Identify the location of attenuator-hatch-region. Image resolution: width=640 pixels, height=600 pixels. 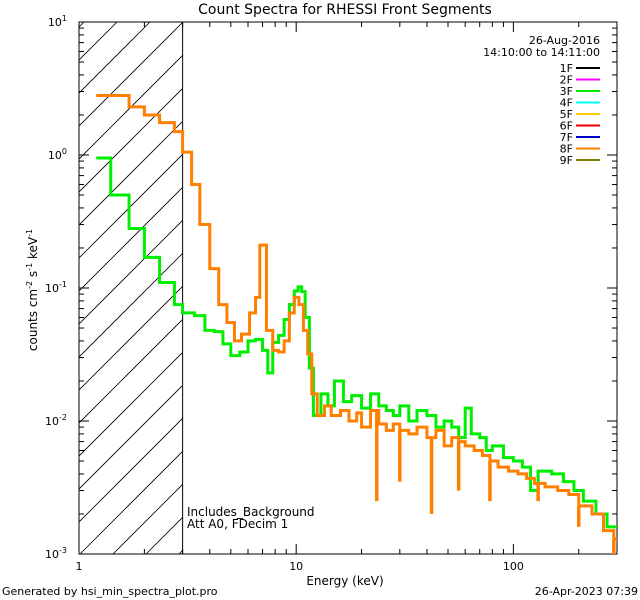
(131, 288).